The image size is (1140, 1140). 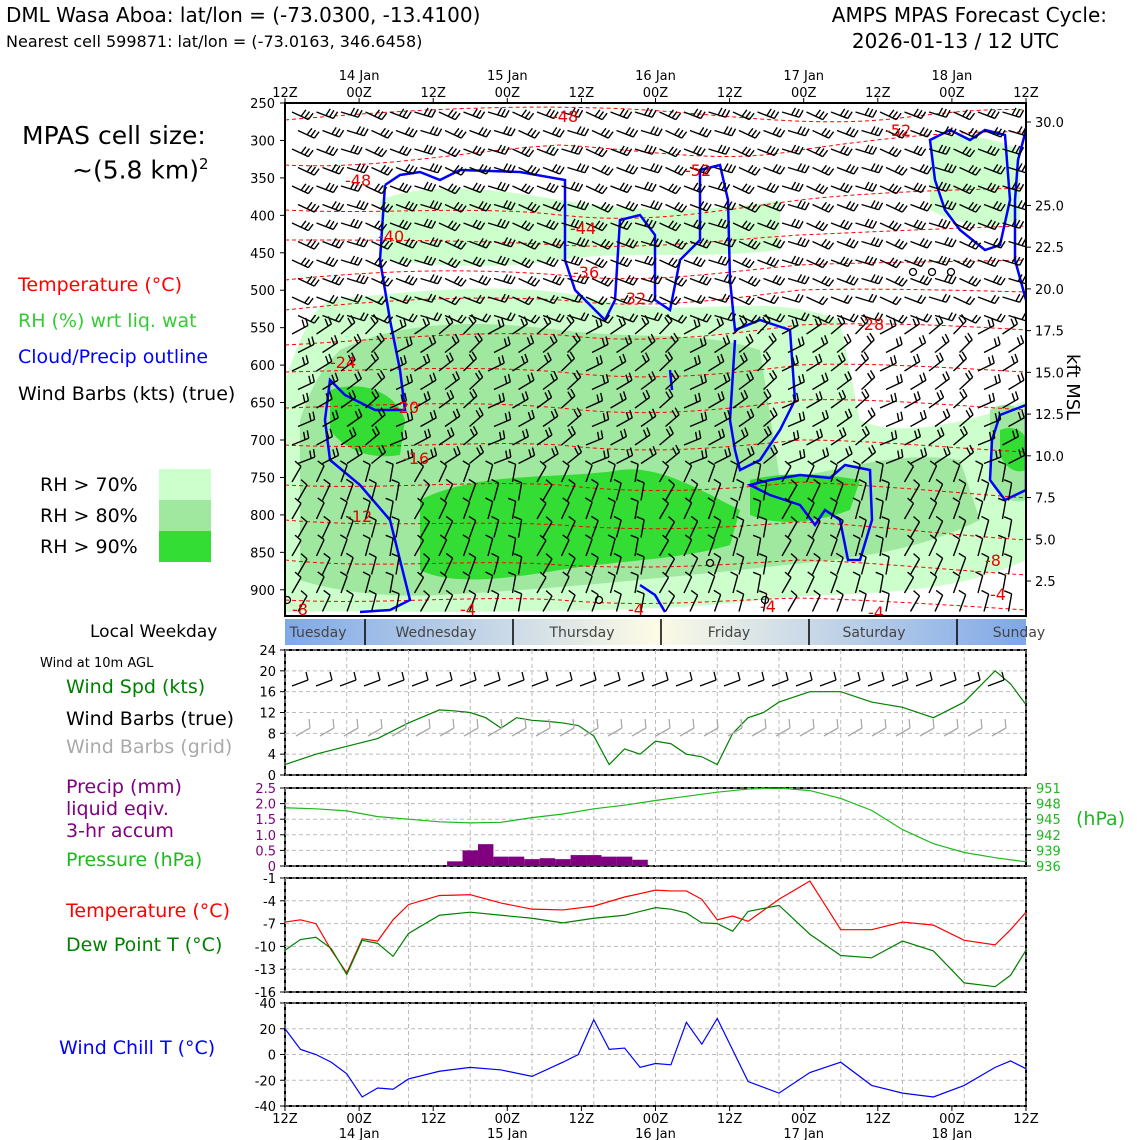 What do you see at coordinates (563, 862) in the screenshot?
I see `precip-bar` at bounding box center [563, 862].